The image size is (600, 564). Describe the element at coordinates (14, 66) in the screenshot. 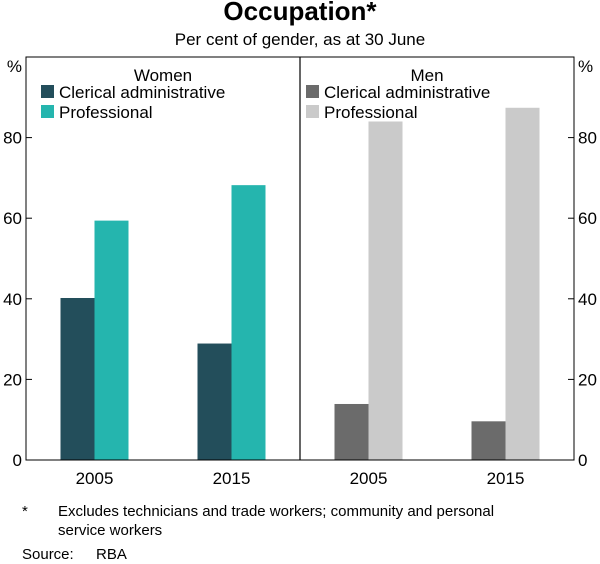

I see `y-unit-left: %` at that location.